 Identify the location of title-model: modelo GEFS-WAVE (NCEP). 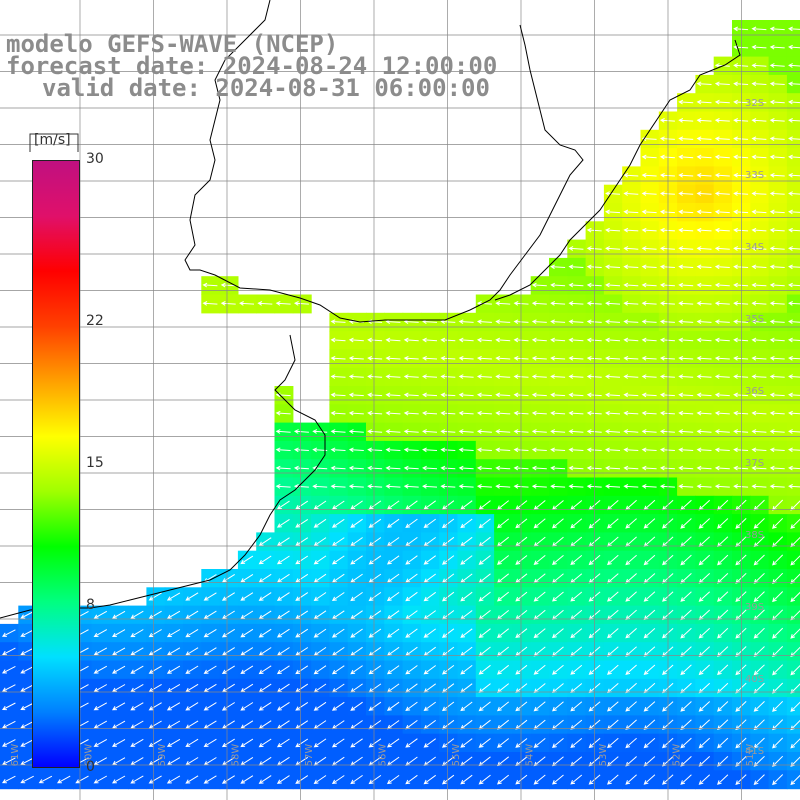
(172, 44).